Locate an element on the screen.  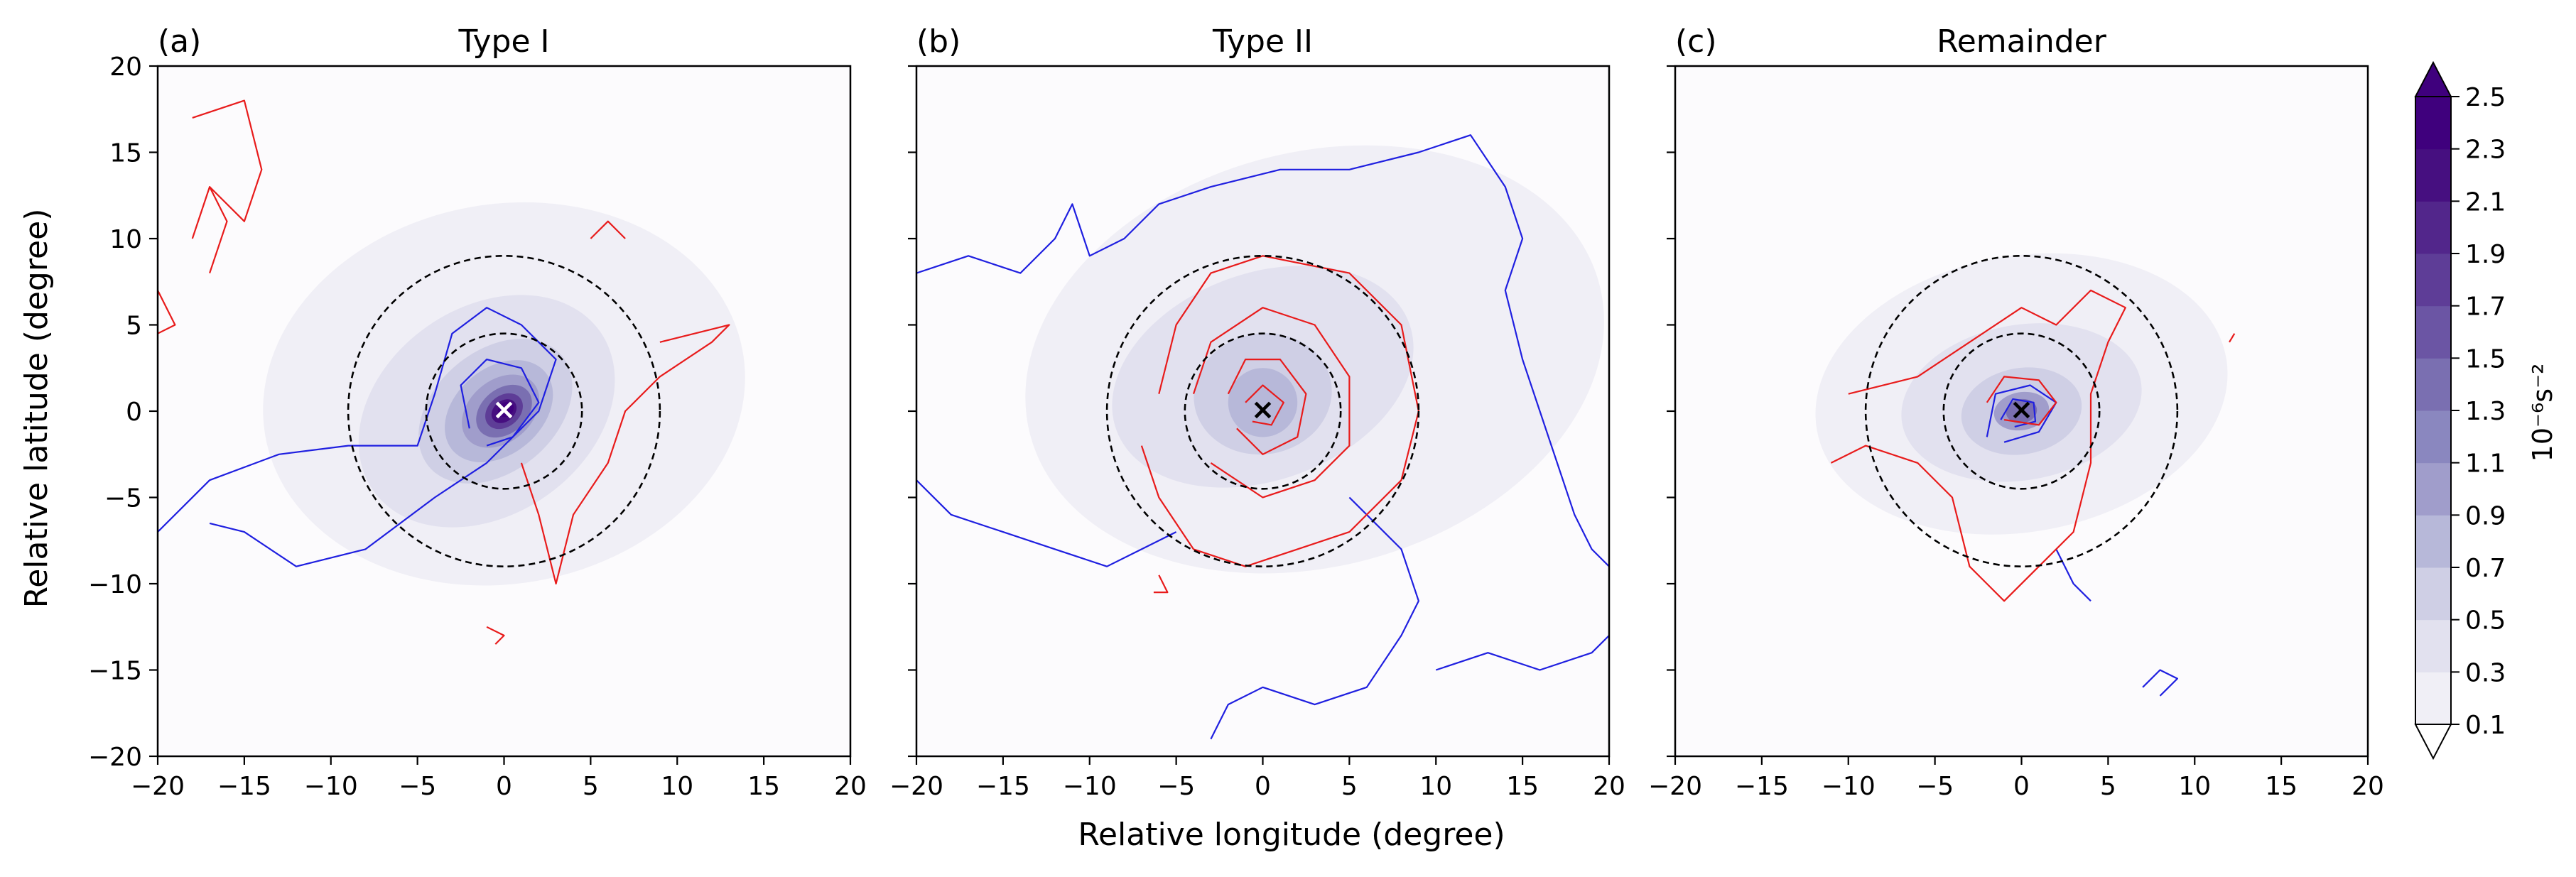
y-axis-label: Relative latitude (degree) is located at coordinates (36, 409).